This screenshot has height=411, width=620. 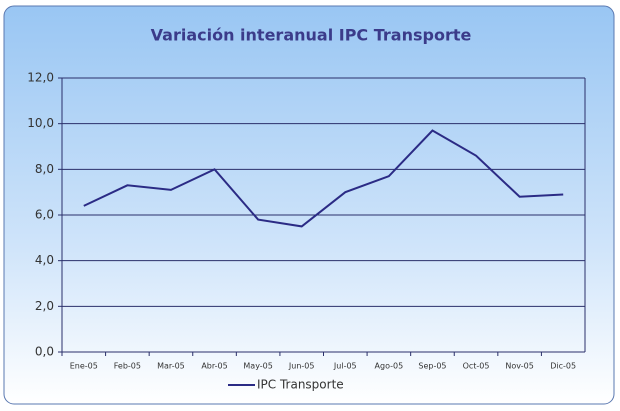 What do you see at coordinates (44, 260) in the screenshot?
I see `y-tick-label: 4,0` at bounding box center [44, 260].